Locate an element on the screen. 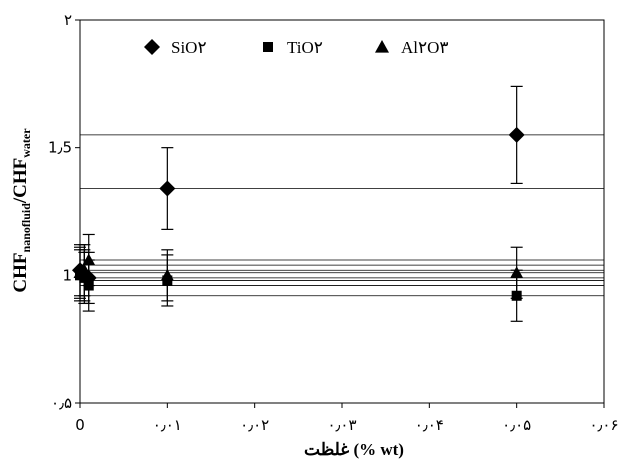 The width and height of the screenshot is (619, 465). y-tick-label-2: 1٫5 is located at coordinates (60, 148).